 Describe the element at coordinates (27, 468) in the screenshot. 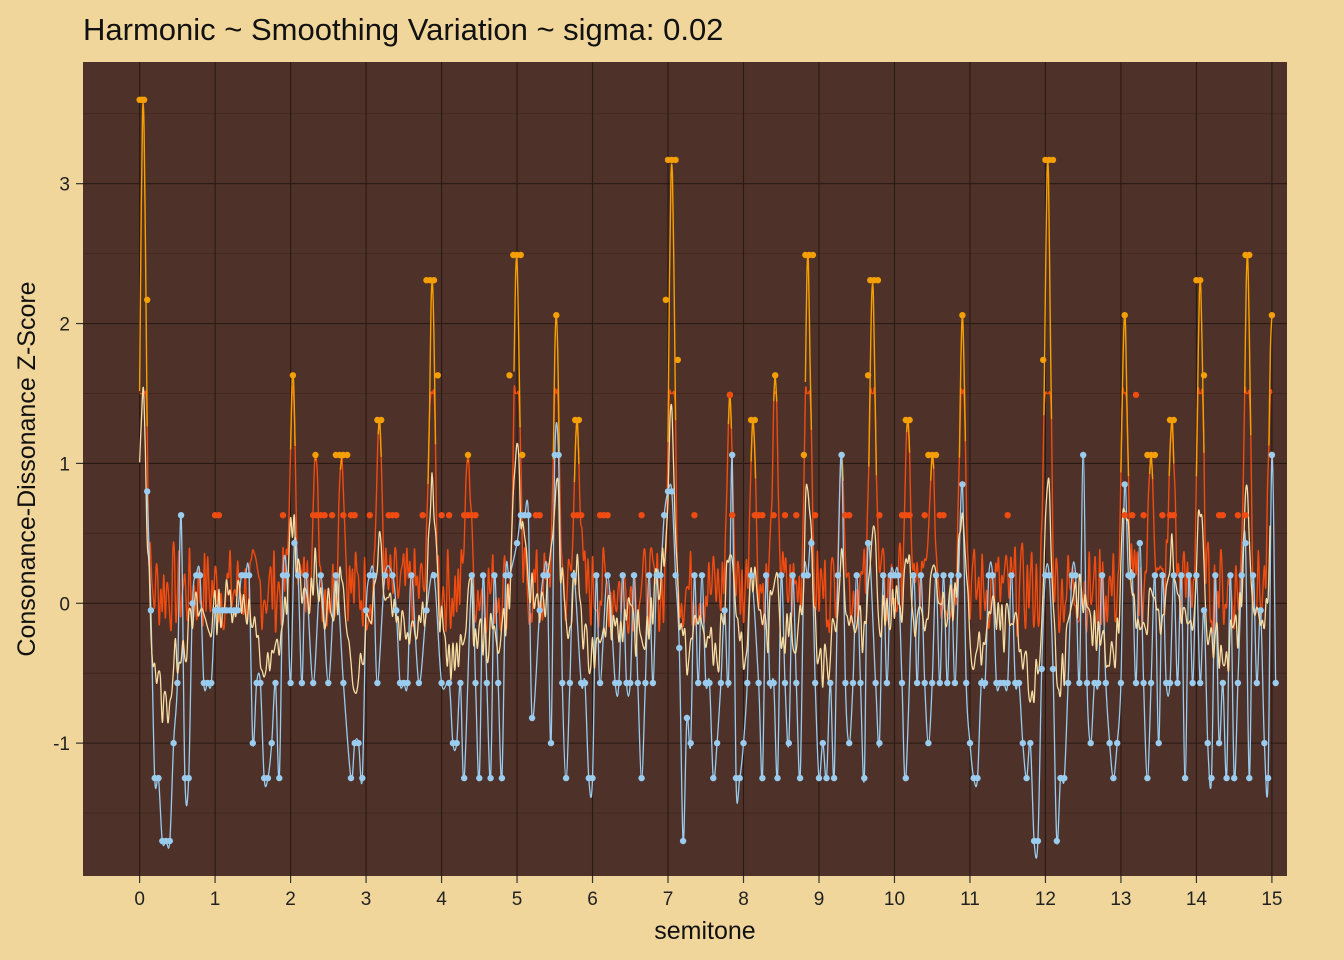

I see `y-axis-title: Consonance-Dissonance Z-Score` at that location.